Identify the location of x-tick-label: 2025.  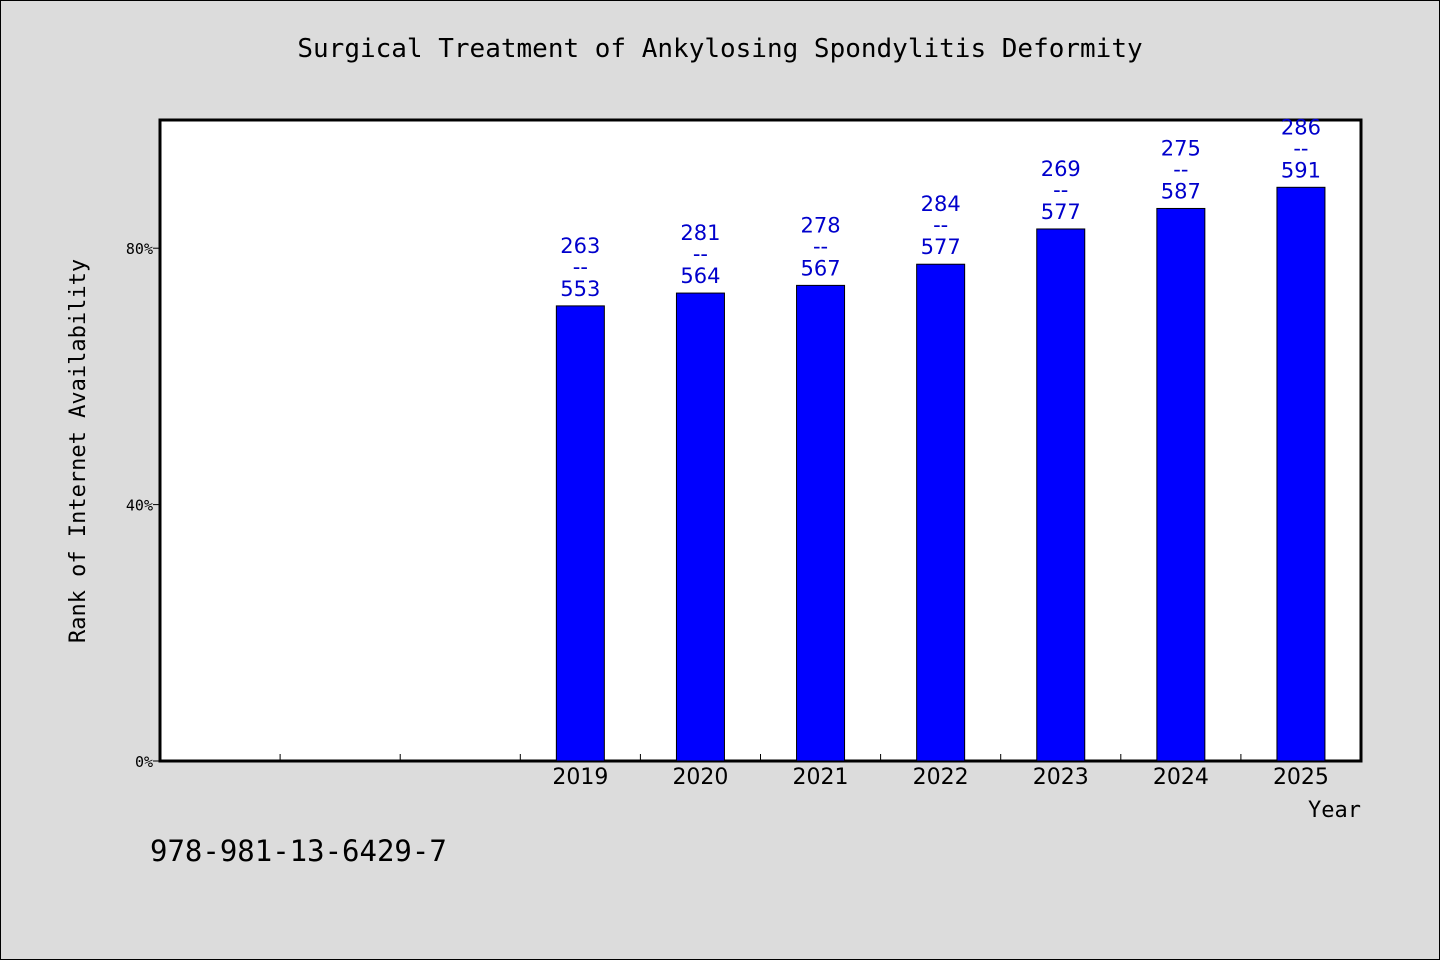
(1301, 777).